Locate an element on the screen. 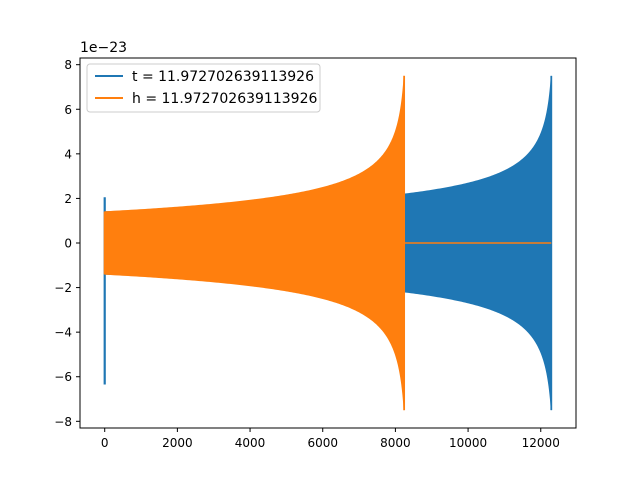  x-tick-label: 12000 is located at coordinates (541, 443).